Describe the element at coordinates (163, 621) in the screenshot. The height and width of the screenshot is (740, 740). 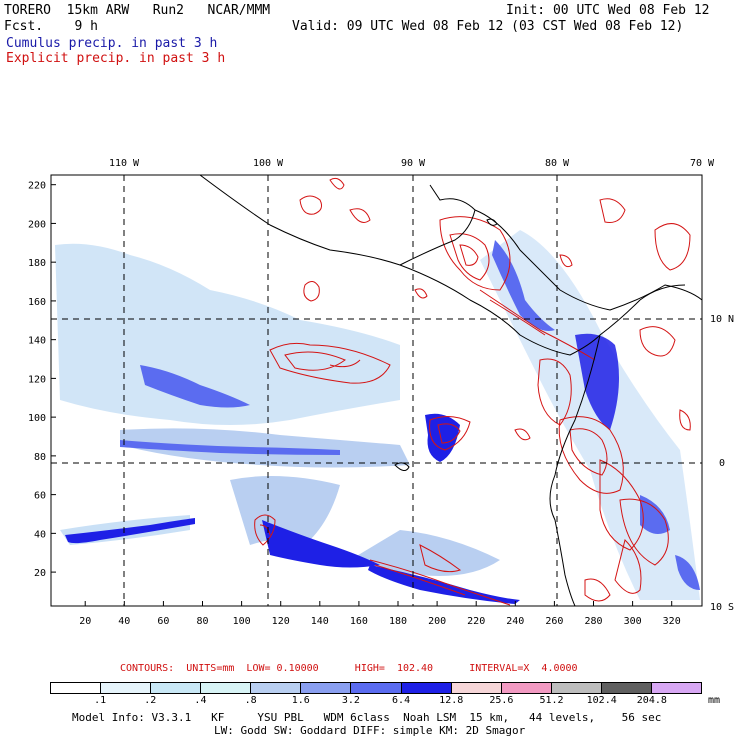
I see `x-tick-label: 60` at that location.